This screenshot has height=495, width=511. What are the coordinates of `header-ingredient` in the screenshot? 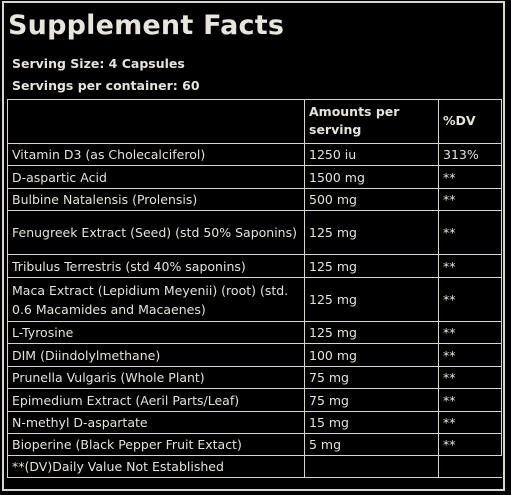 It's located at (156, 121).